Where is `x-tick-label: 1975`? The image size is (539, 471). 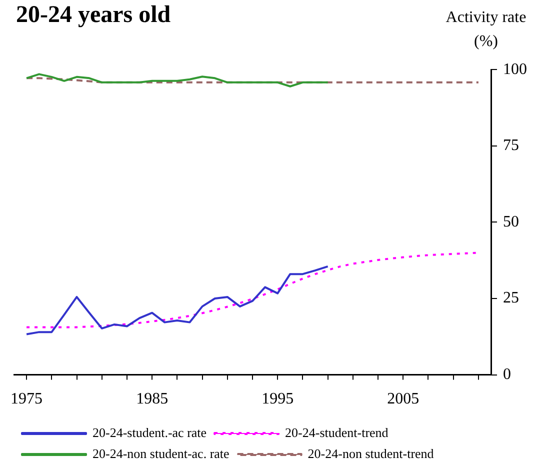 x-tick-label: 1975 is located at coordinates (26, 399).